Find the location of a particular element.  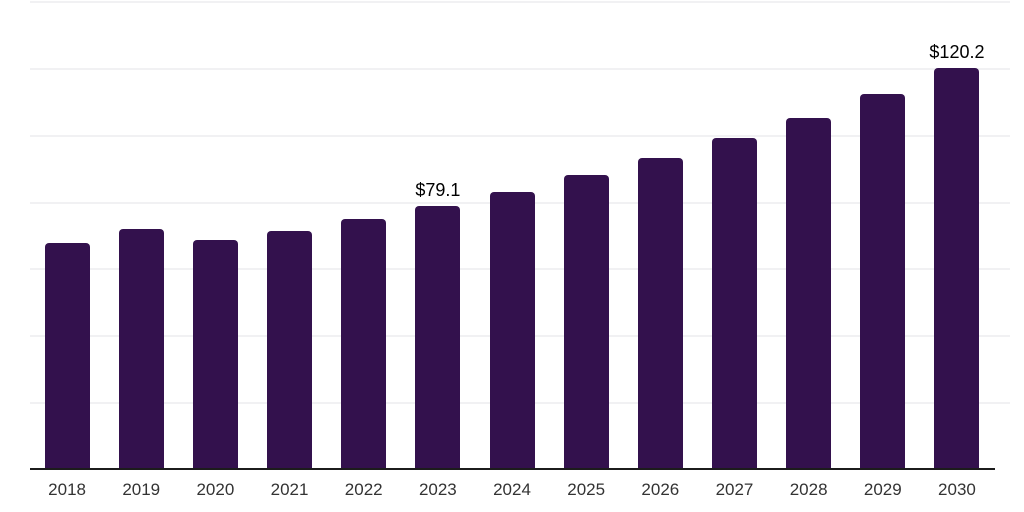

bar-2022 is located at coordinates (364, 344).